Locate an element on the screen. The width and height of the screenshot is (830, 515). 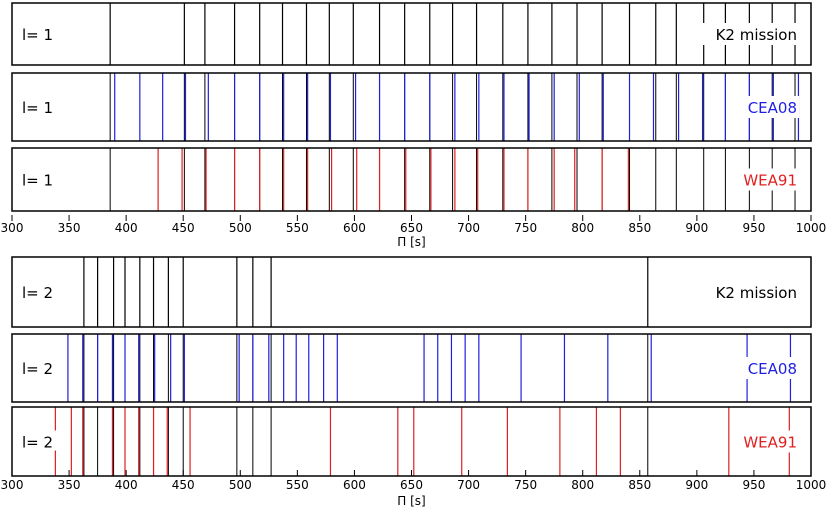
x-tick-label-g1-2: 400 is located at coordinates (126, 485).